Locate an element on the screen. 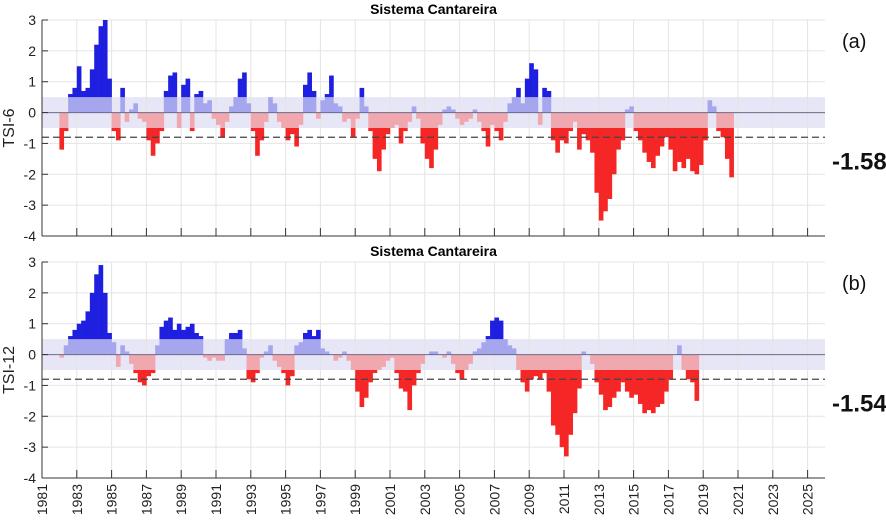 This screenshot has width=886, height=521. x-tick-label: 2005 is located at coordinates (460, 499).